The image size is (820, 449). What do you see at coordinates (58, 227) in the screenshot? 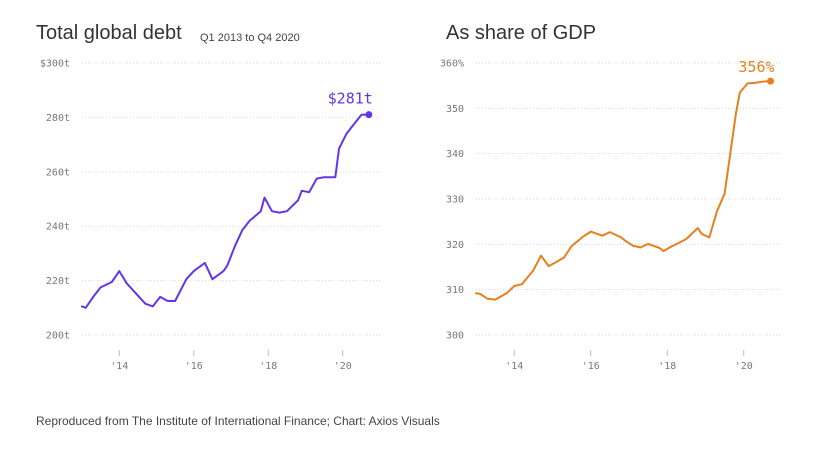
I see `left-y-tick-label: 240t` at bounding box center [58, 227].